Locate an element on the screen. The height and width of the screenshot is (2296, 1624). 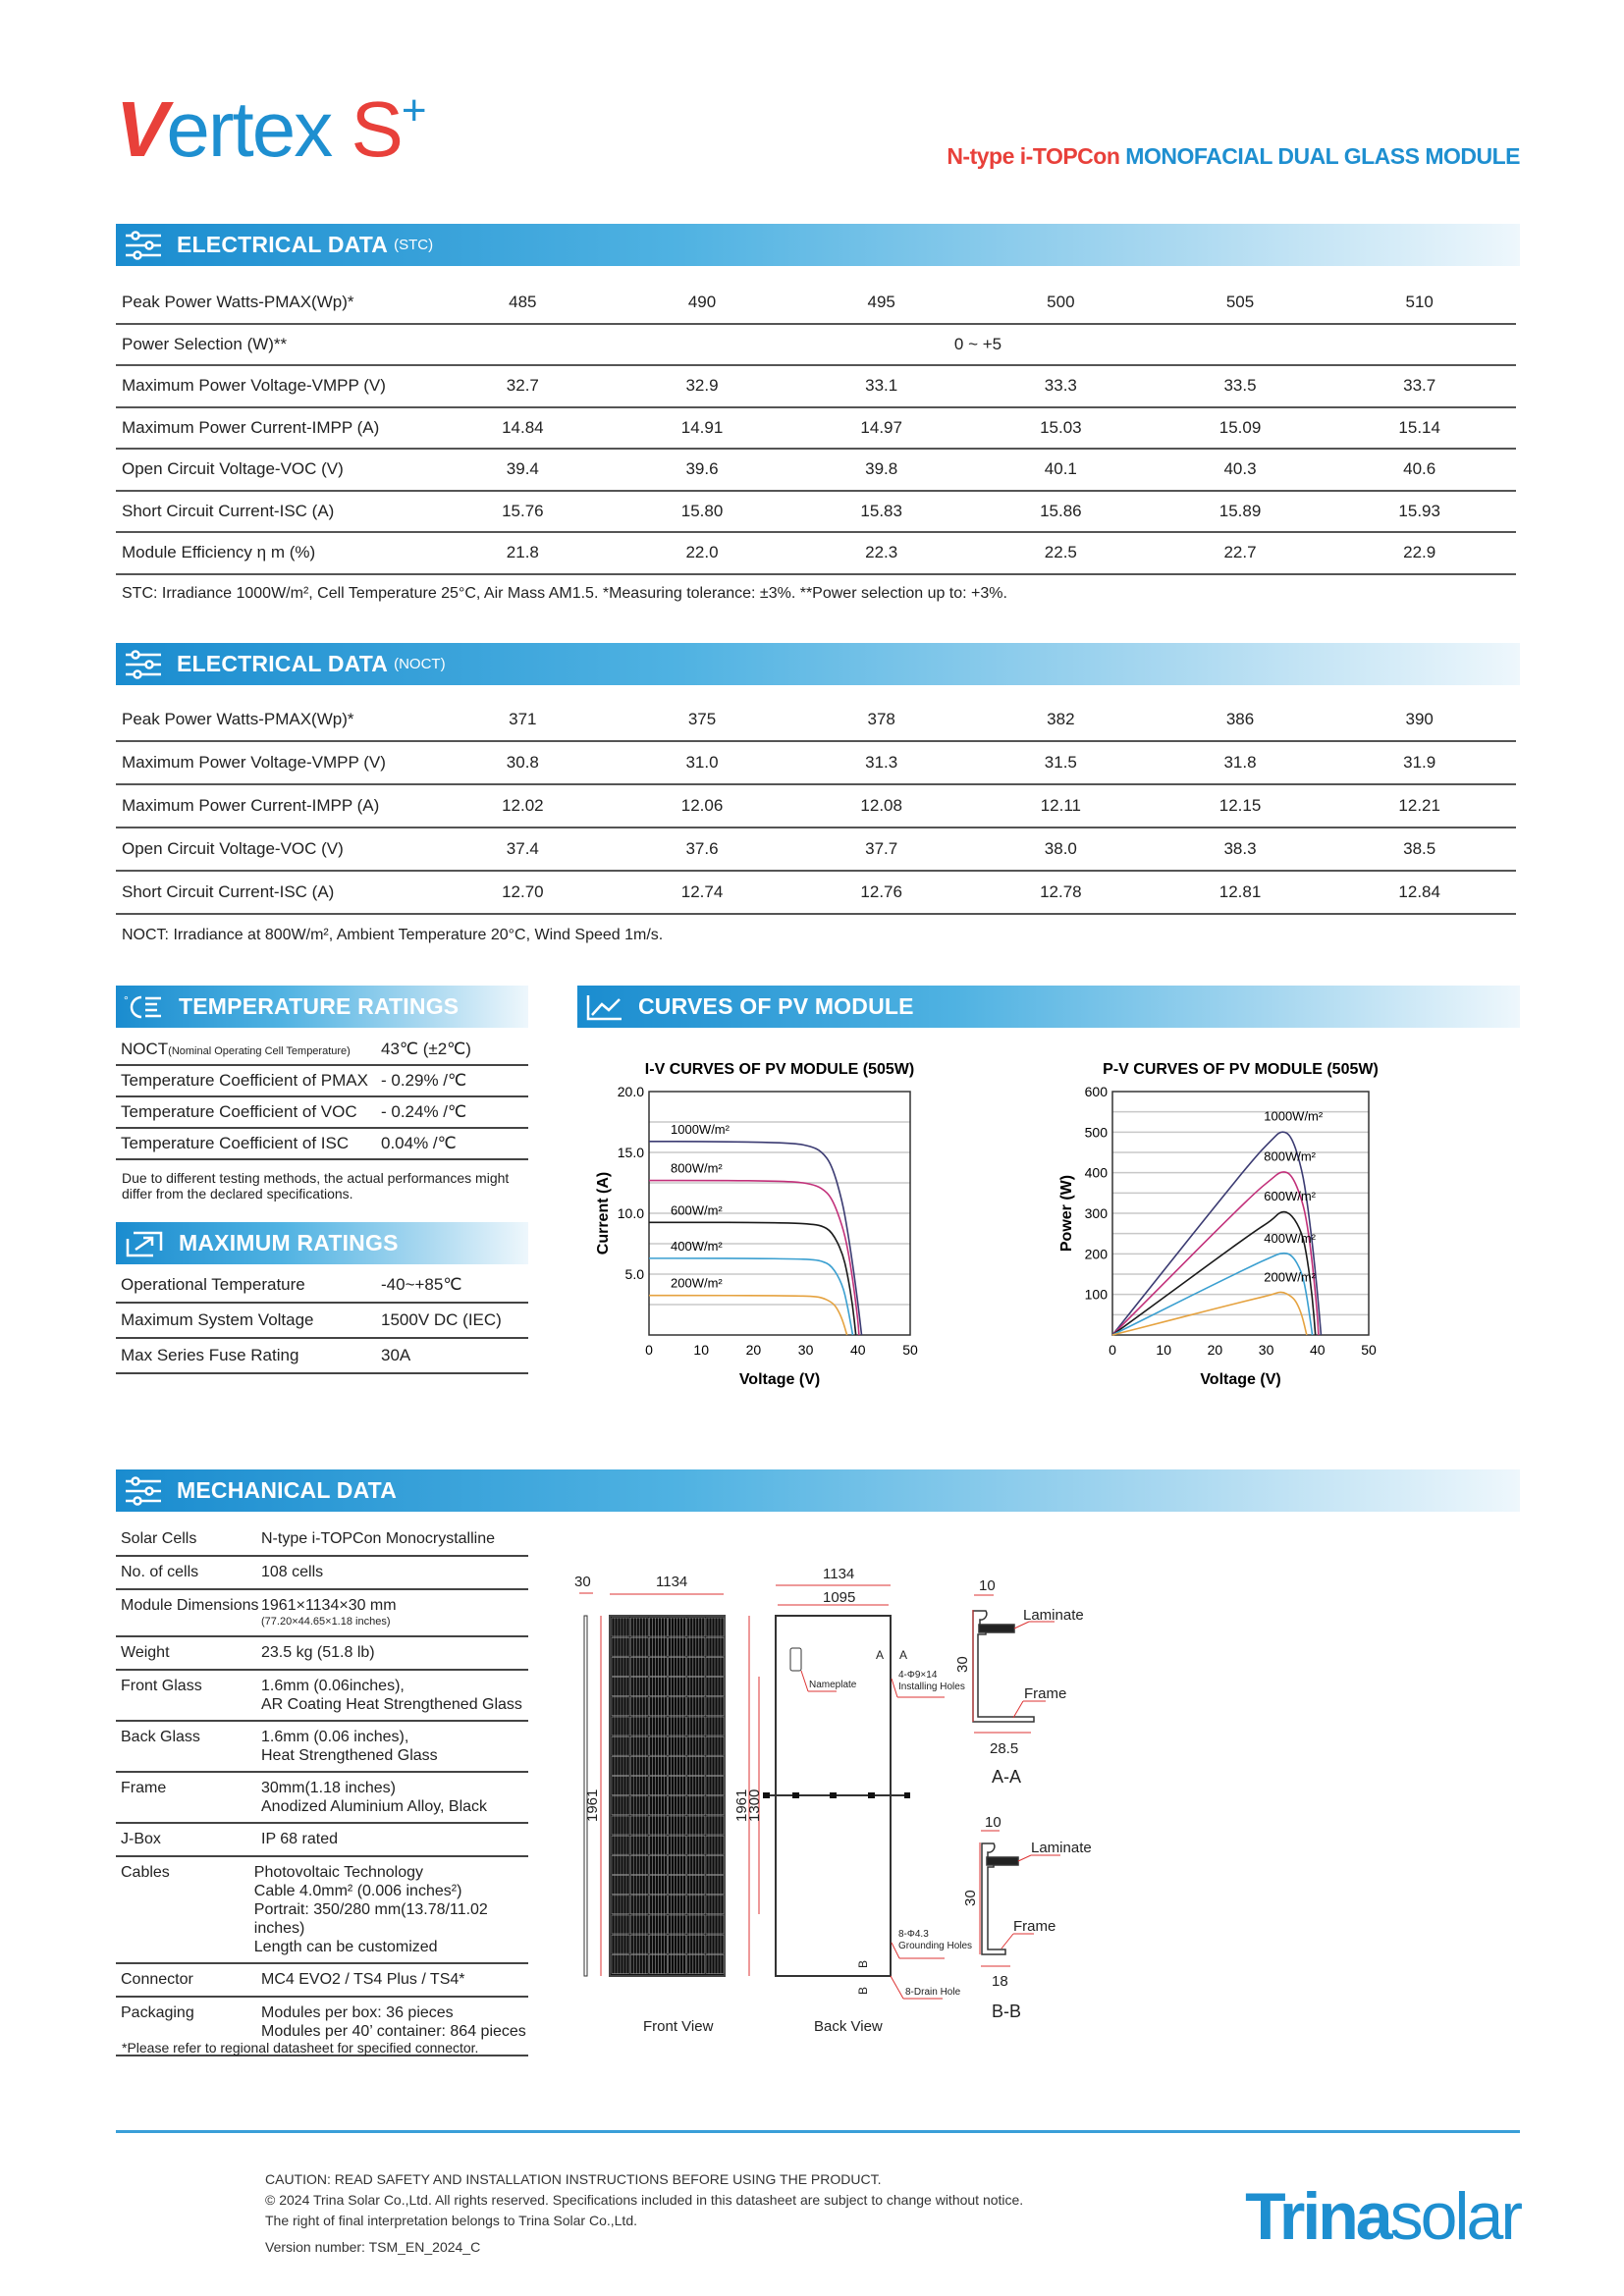
row-value: - 0.24% /℃ is located at coordinates (424, 1111).